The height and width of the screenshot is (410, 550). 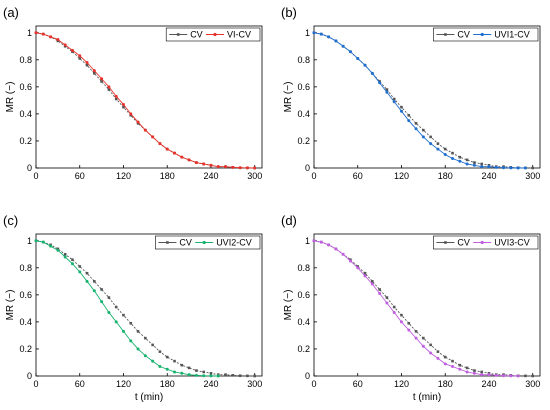 I want to click on legend-label: VI-CV, so click(x=239, y=35).